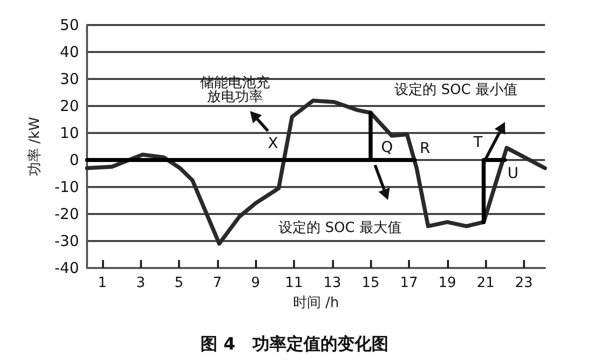  What do you see at coordinates (235, 90) in the screenshot?
I see `annotation: 储能电池充放电功率` at bounding box center [235, 90].